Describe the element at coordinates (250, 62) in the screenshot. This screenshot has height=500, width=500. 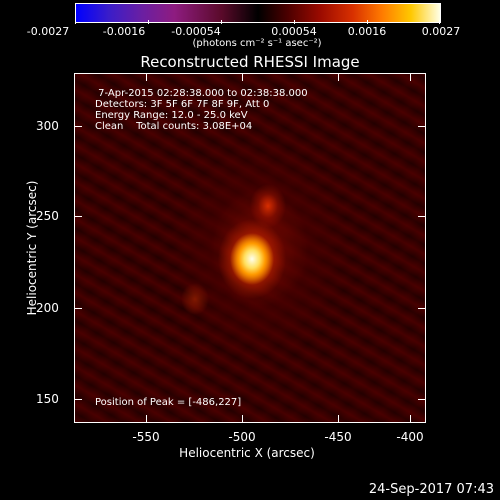
I see `plot-title: Reconstructed RHESSI Image` at that location.